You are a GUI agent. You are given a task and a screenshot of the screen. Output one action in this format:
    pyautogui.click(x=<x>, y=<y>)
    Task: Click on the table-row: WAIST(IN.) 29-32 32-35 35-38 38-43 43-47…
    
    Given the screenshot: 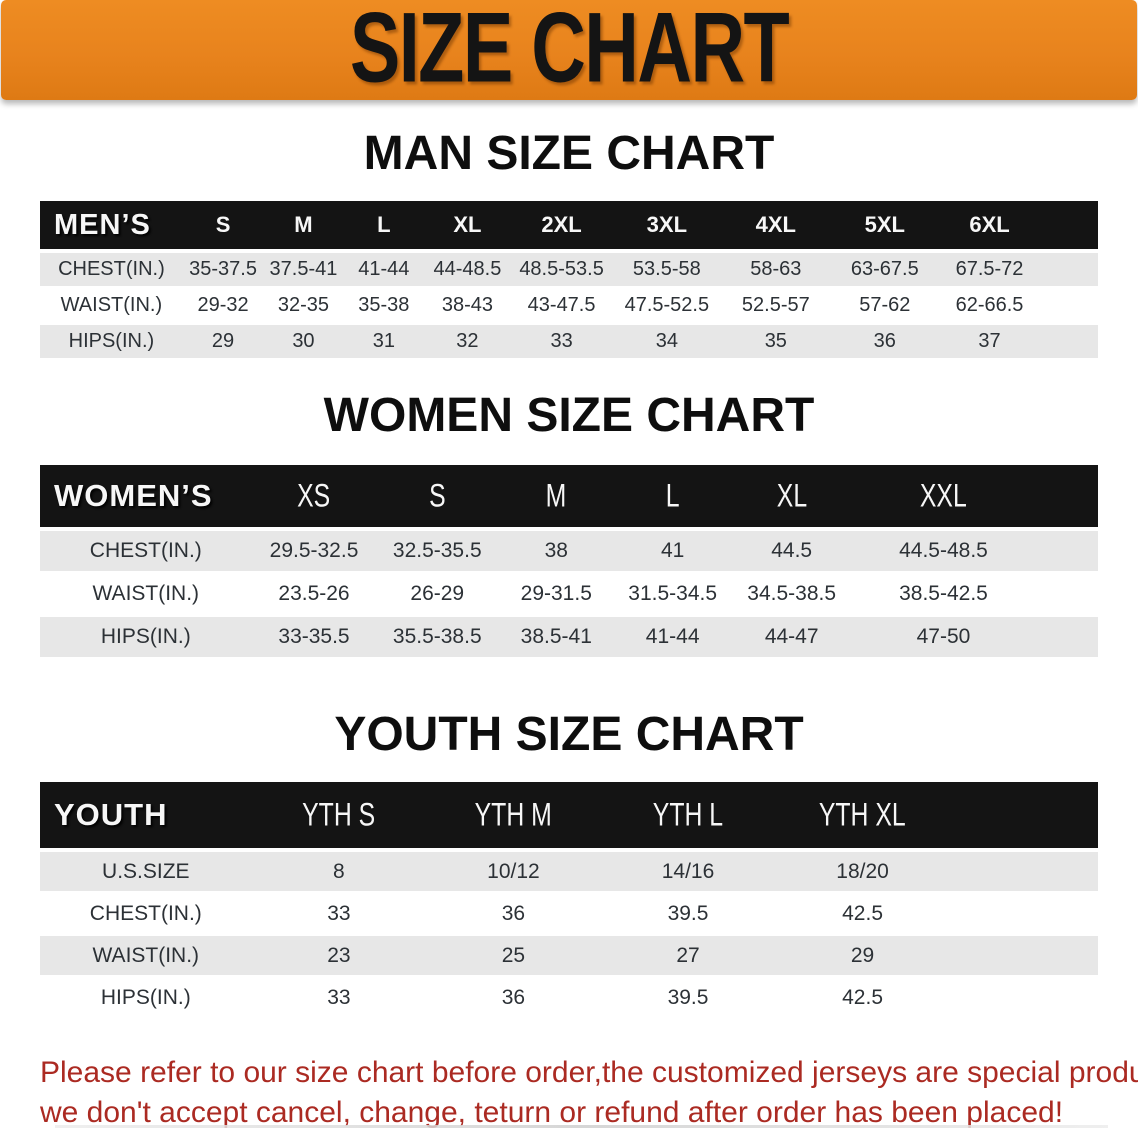 What is the action you would take?
    pyautogui.click(x=569, y=305)
    